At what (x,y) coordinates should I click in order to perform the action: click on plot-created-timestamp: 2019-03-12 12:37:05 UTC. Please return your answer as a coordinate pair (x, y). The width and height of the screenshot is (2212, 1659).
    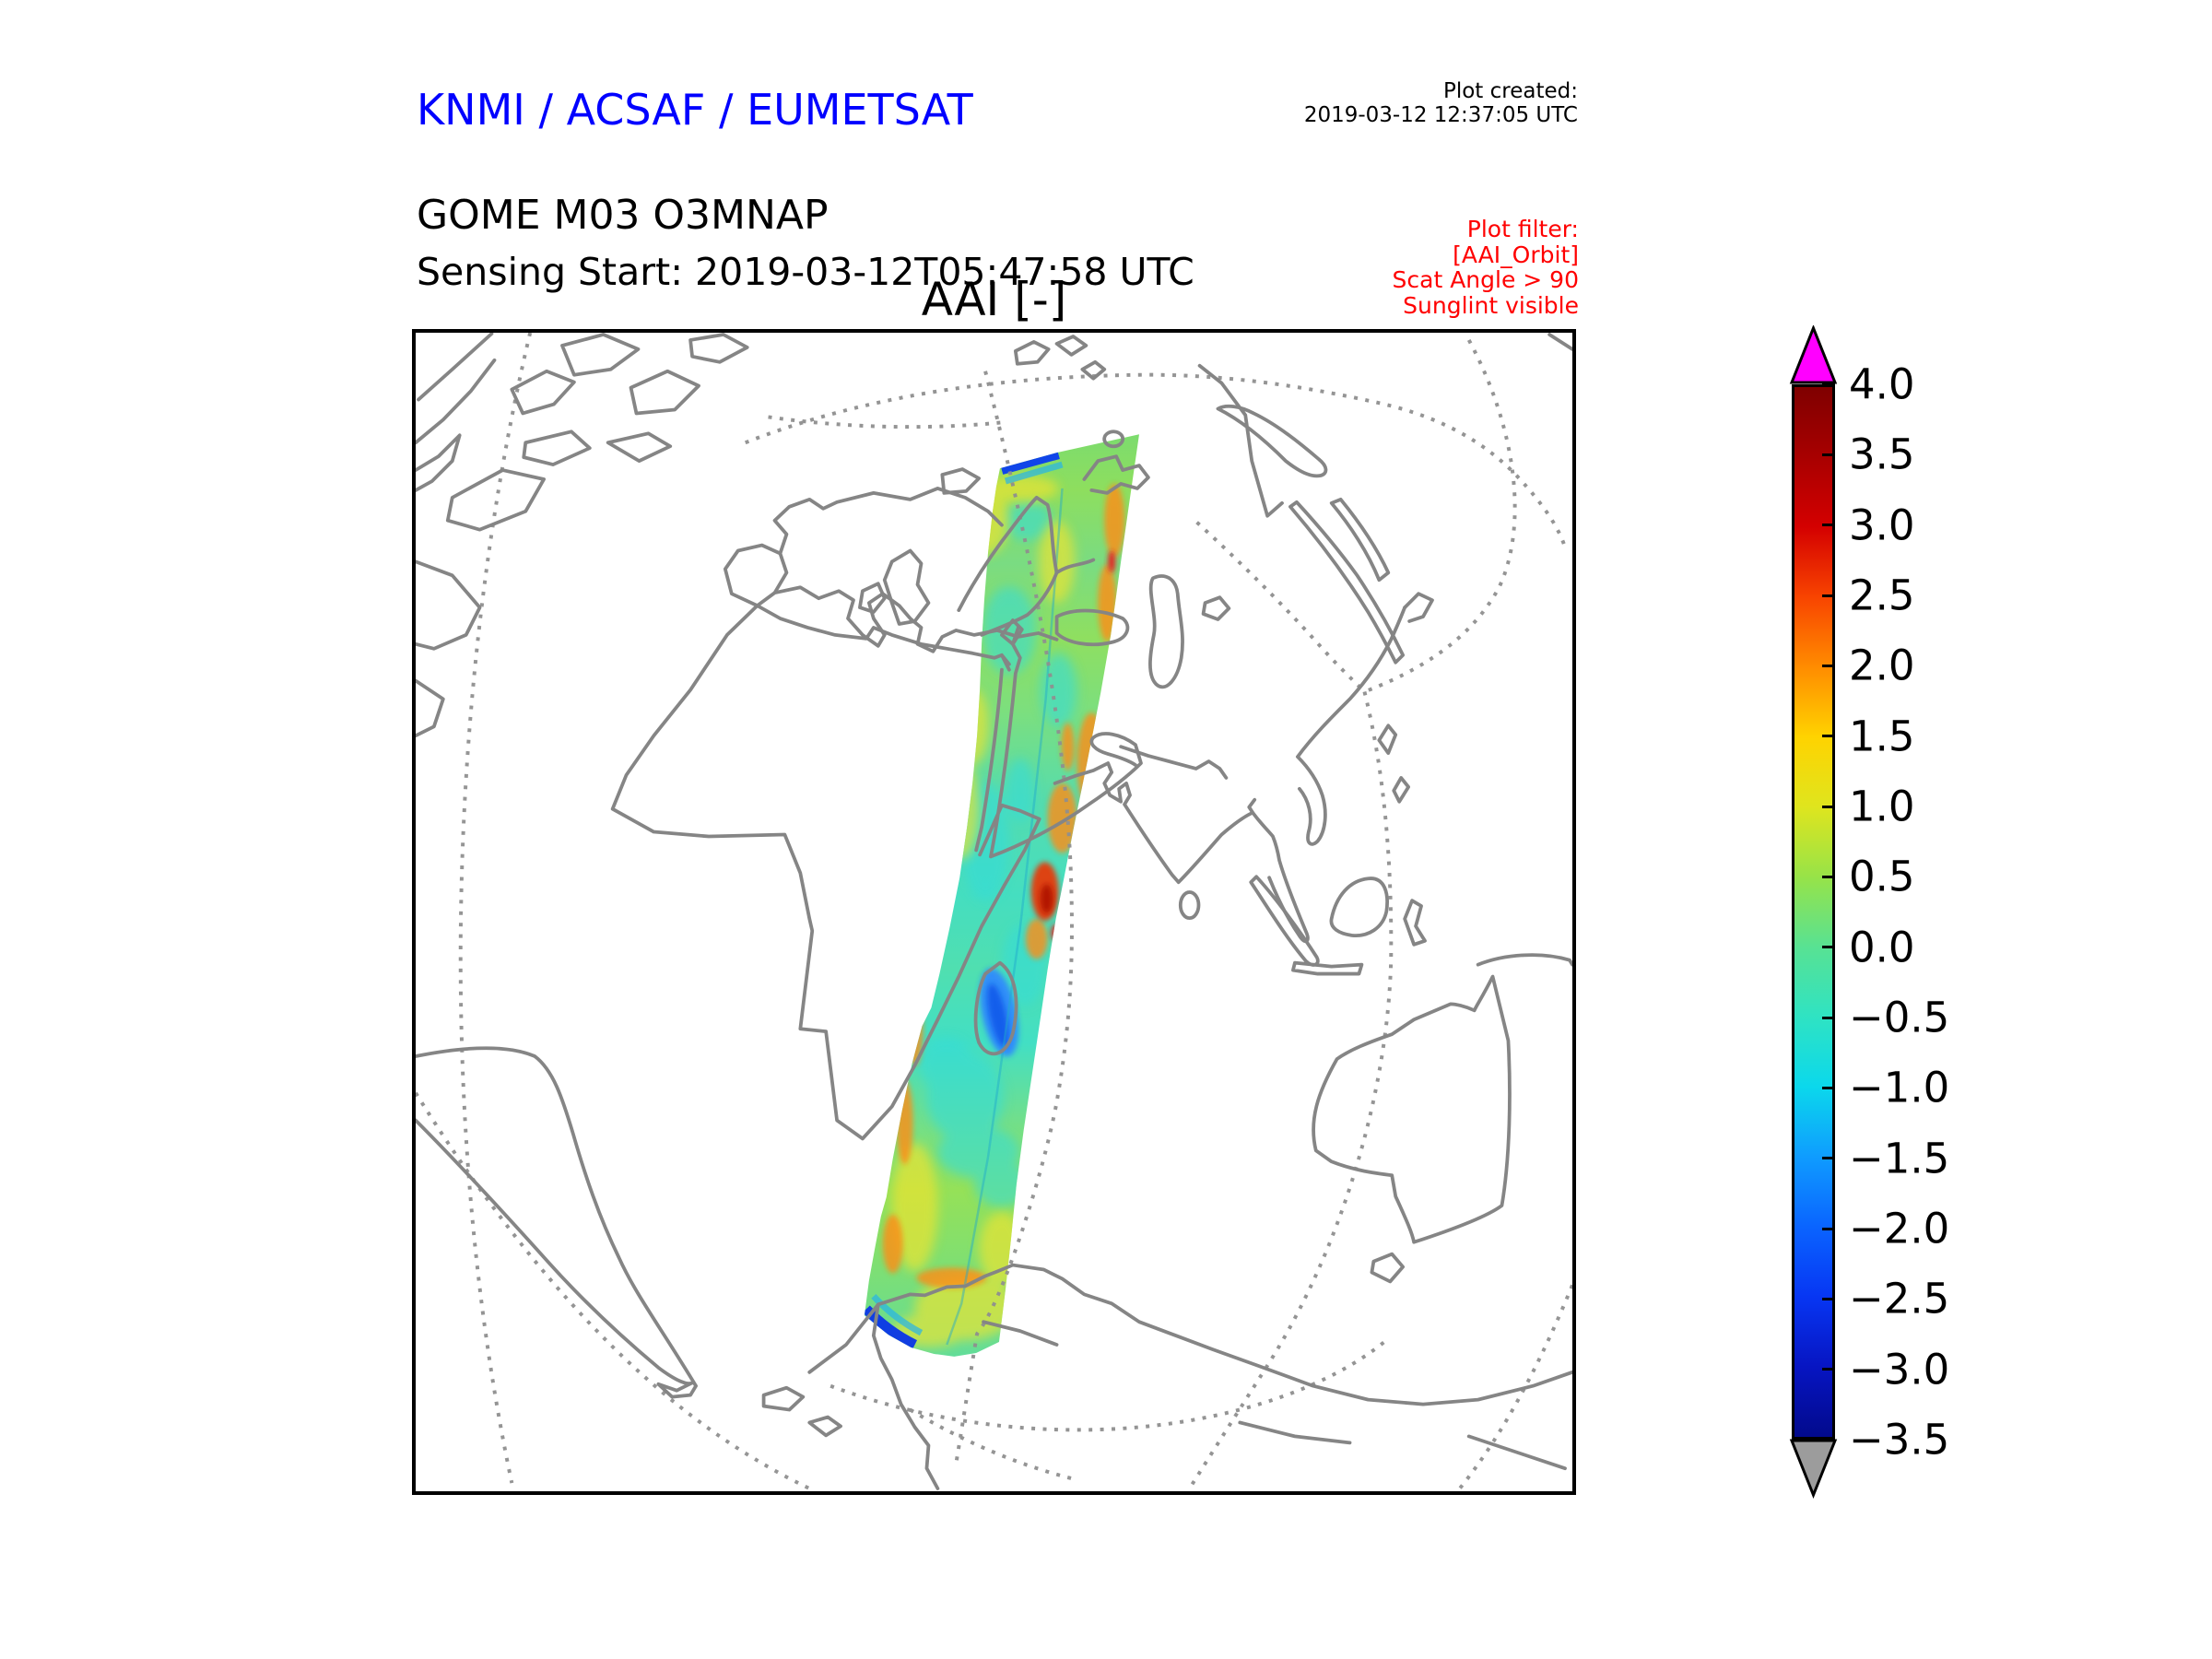
    Looking at the image, I should click on (1440, 115).